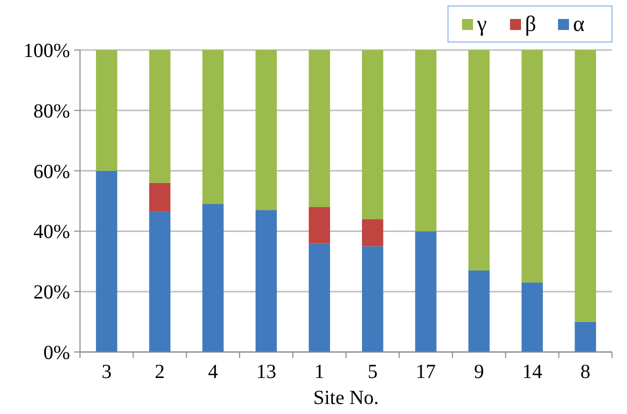  Describe the element at coordinates (51, 171) in the screenshot. I see `y-tick-label: 60%` at that location.